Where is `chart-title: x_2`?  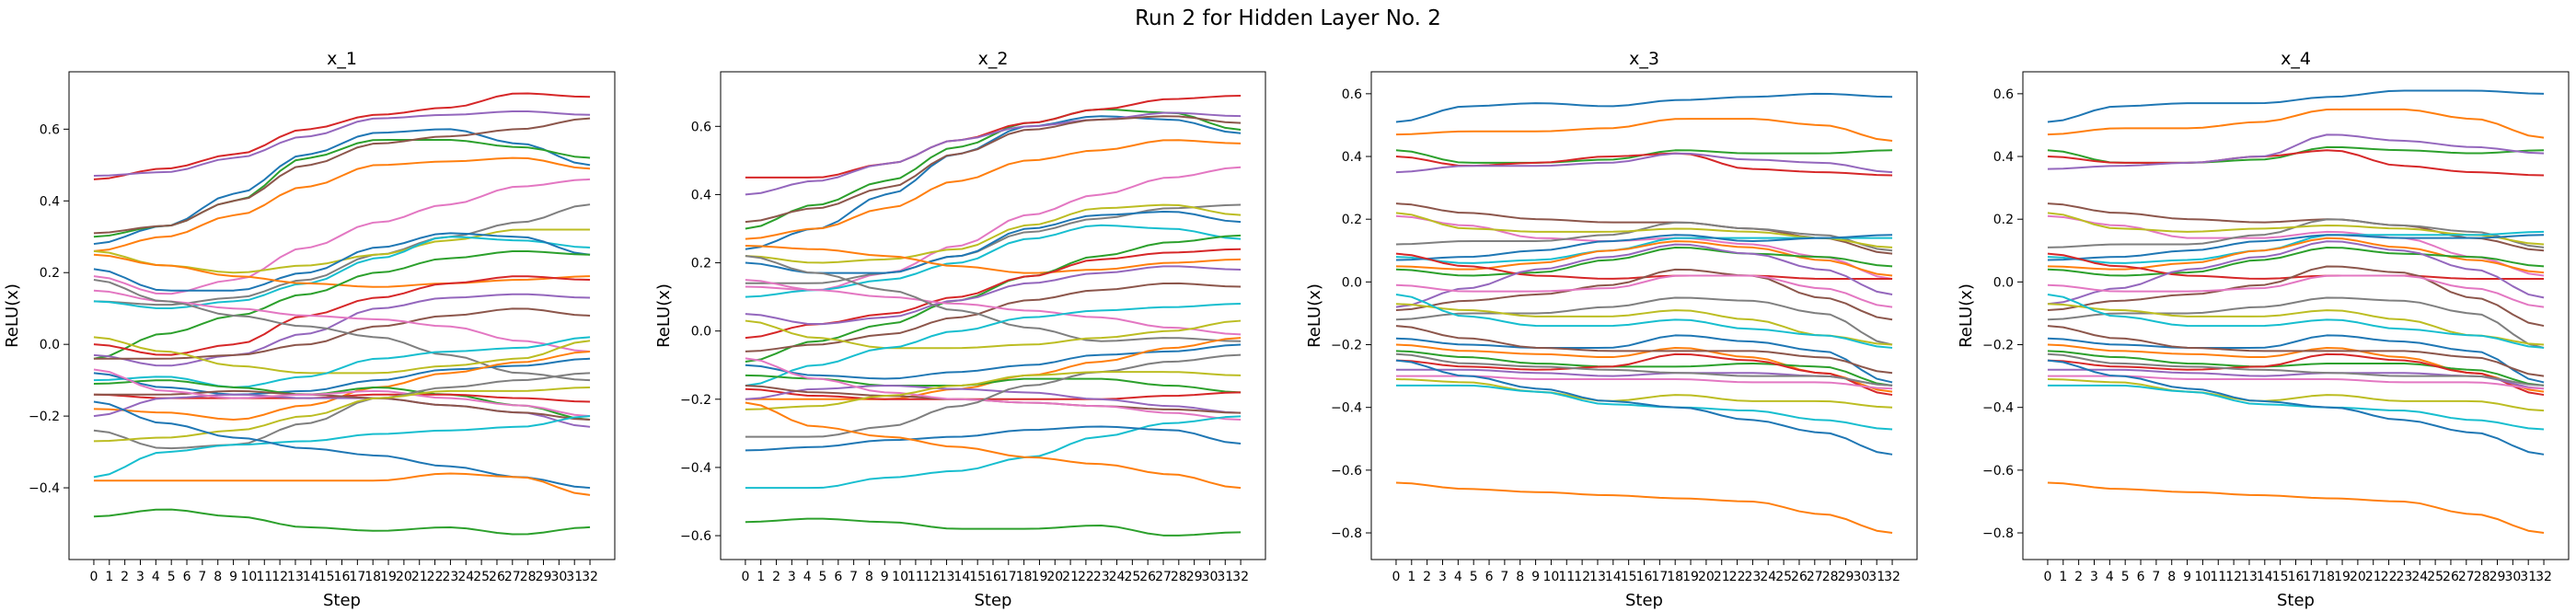
chart-title: x_2 is located at coordinates (993, 59).